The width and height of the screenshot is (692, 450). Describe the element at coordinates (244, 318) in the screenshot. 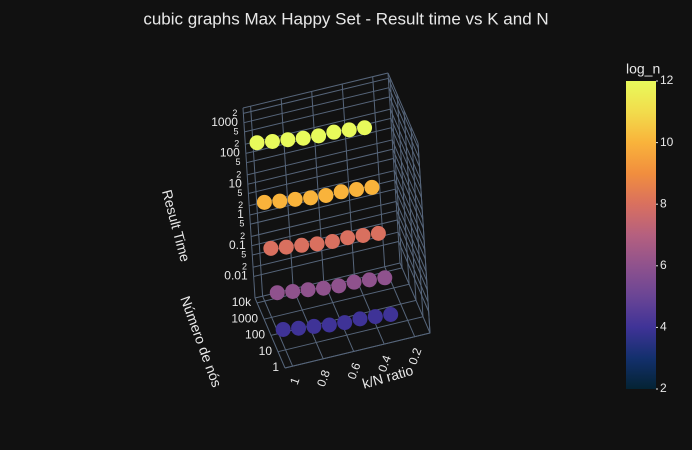

I see `y-tick-label: 1000` at that location.